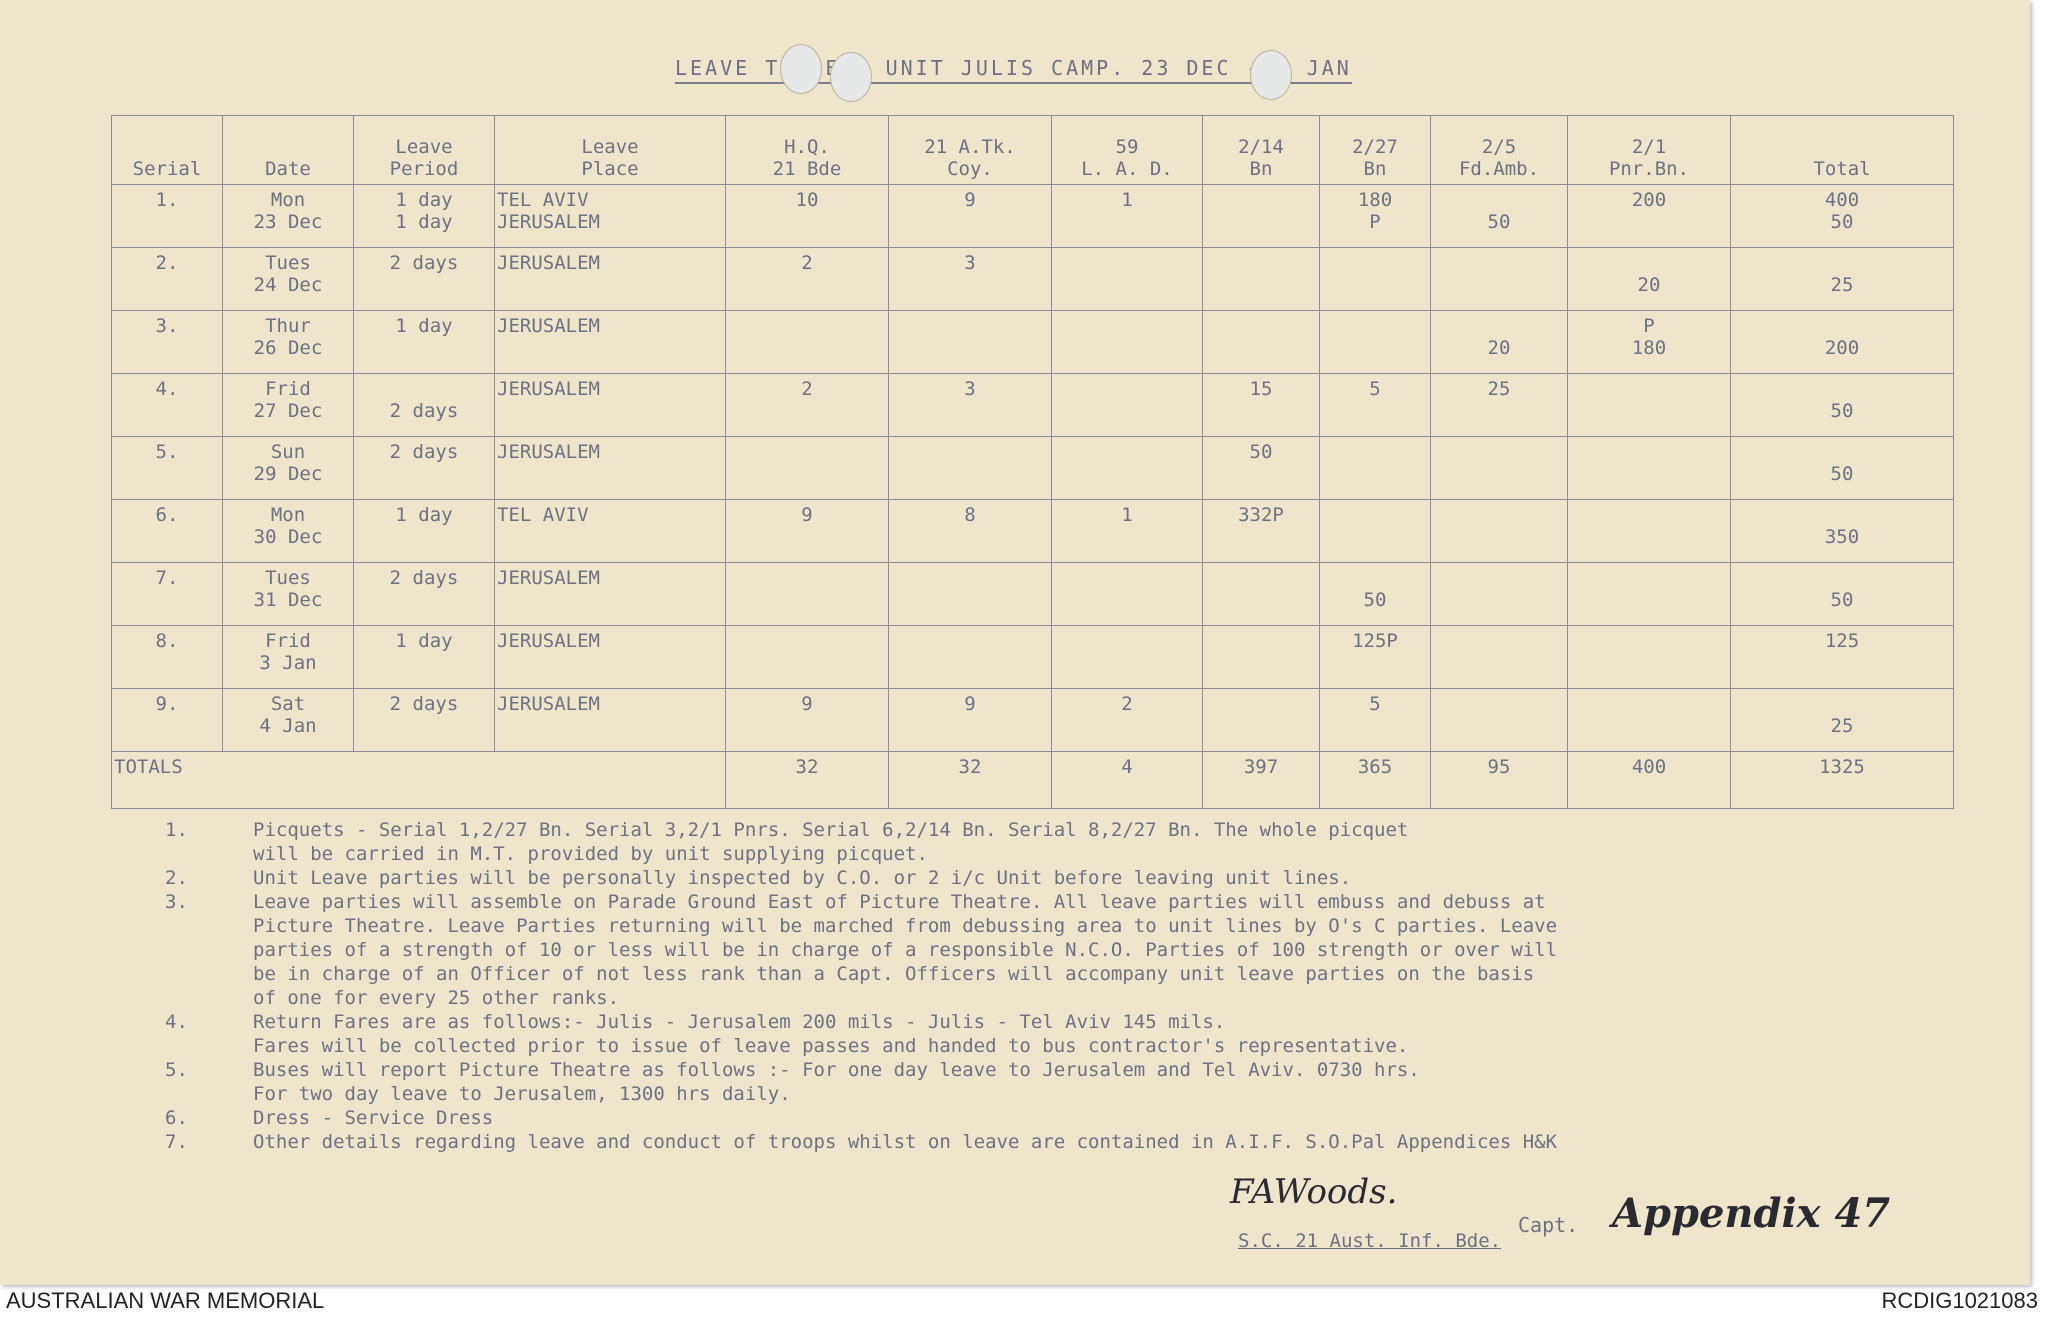 Image resolution: width=2048 pixels, height=1321 pixels. What do you see at coordinates (1751, 1213) in the screenshot?
I see `appendix-annotation: Appendix 47` at bounding box center [1751, 1213].